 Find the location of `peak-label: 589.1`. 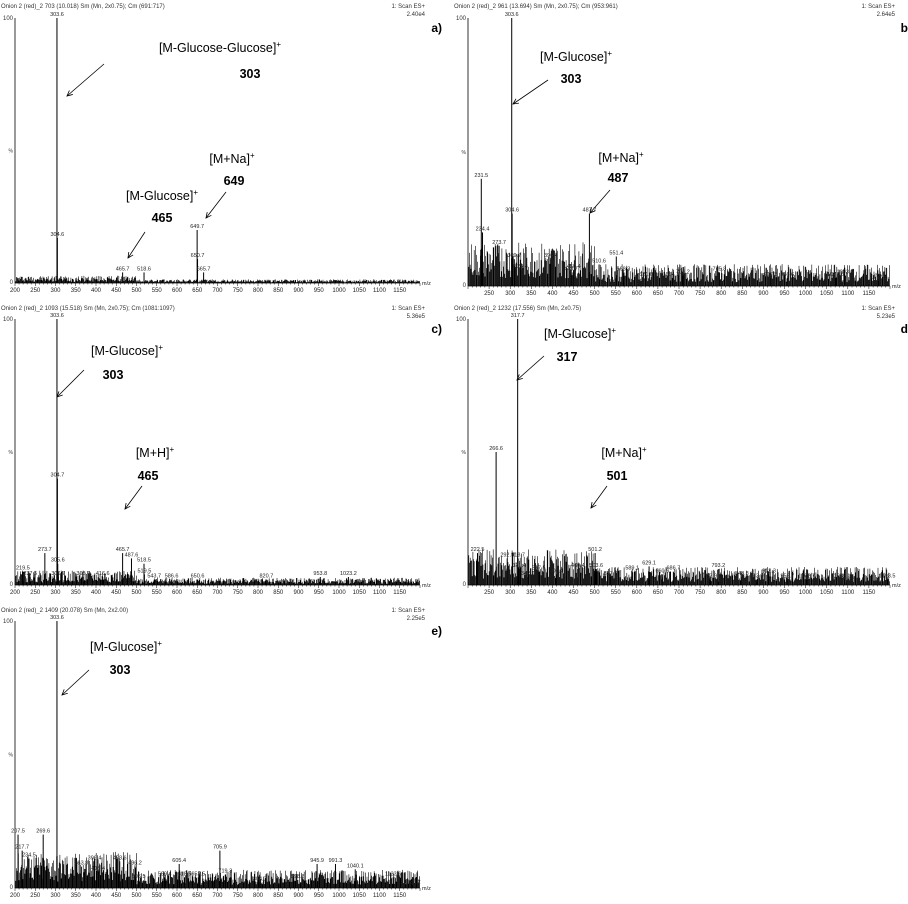

peak-label: 589.1 is located at coordinates (632, 569).